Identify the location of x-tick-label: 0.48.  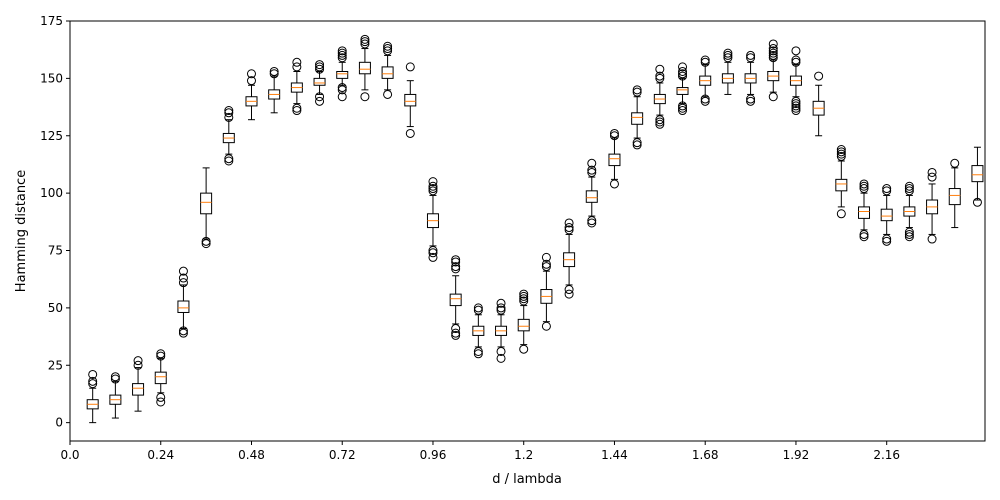
(251, 455).